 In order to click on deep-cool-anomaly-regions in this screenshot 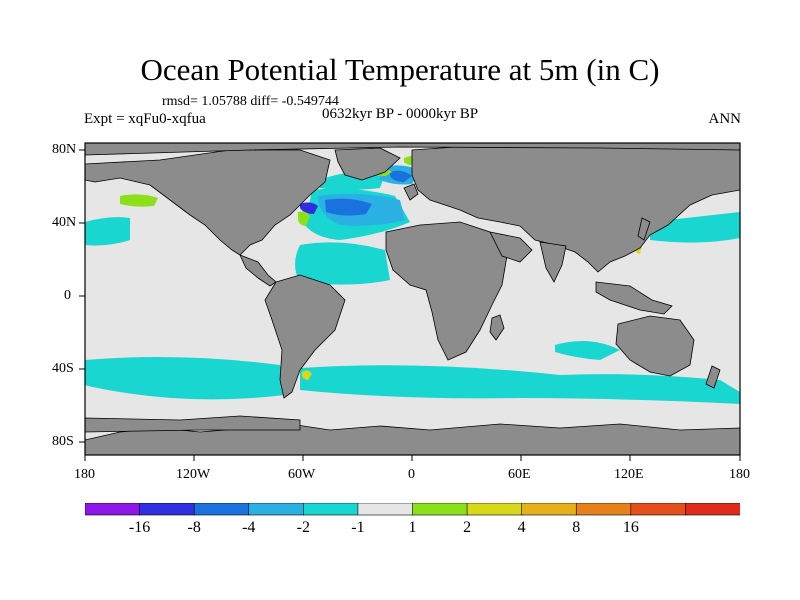, I will do `click(309, 208)`.